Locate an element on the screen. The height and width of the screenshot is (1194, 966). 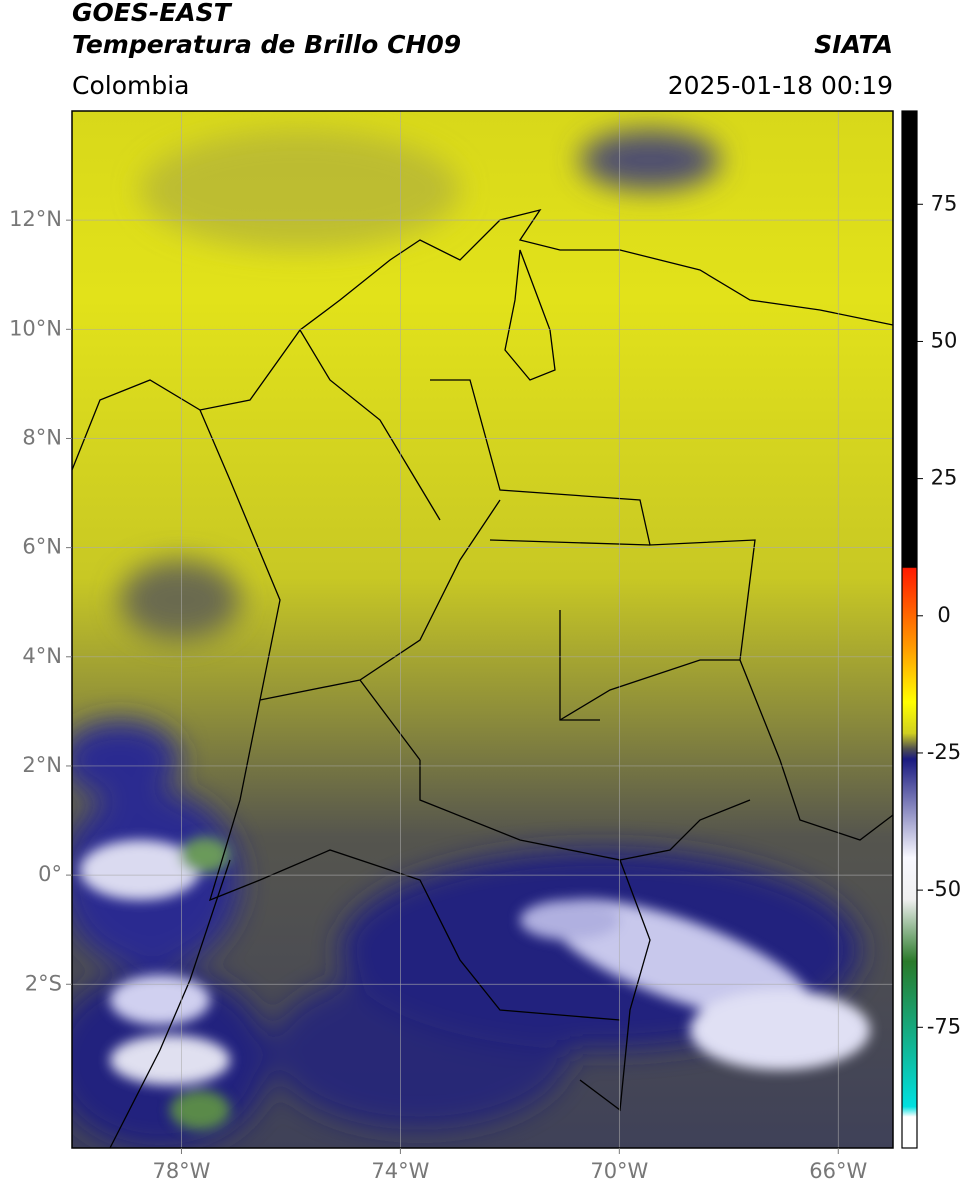
x-tick-label: 66°W is located at coordinates (838, 1171).